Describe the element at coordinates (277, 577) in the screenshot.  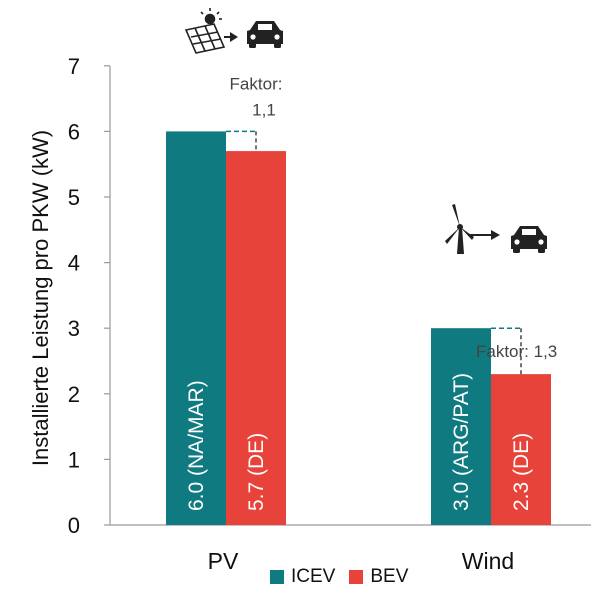
I see `legend-swatch-icev` at that location.